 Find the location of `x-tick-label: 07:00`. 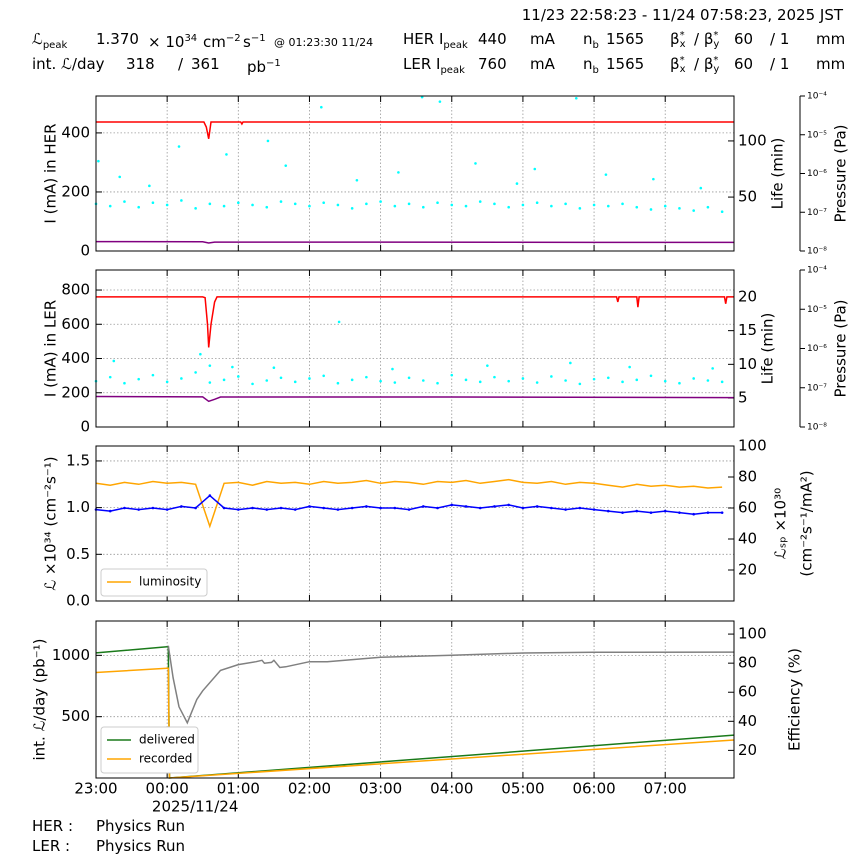

x-tick-label: 07:00 is located at coordinates (665, 789).